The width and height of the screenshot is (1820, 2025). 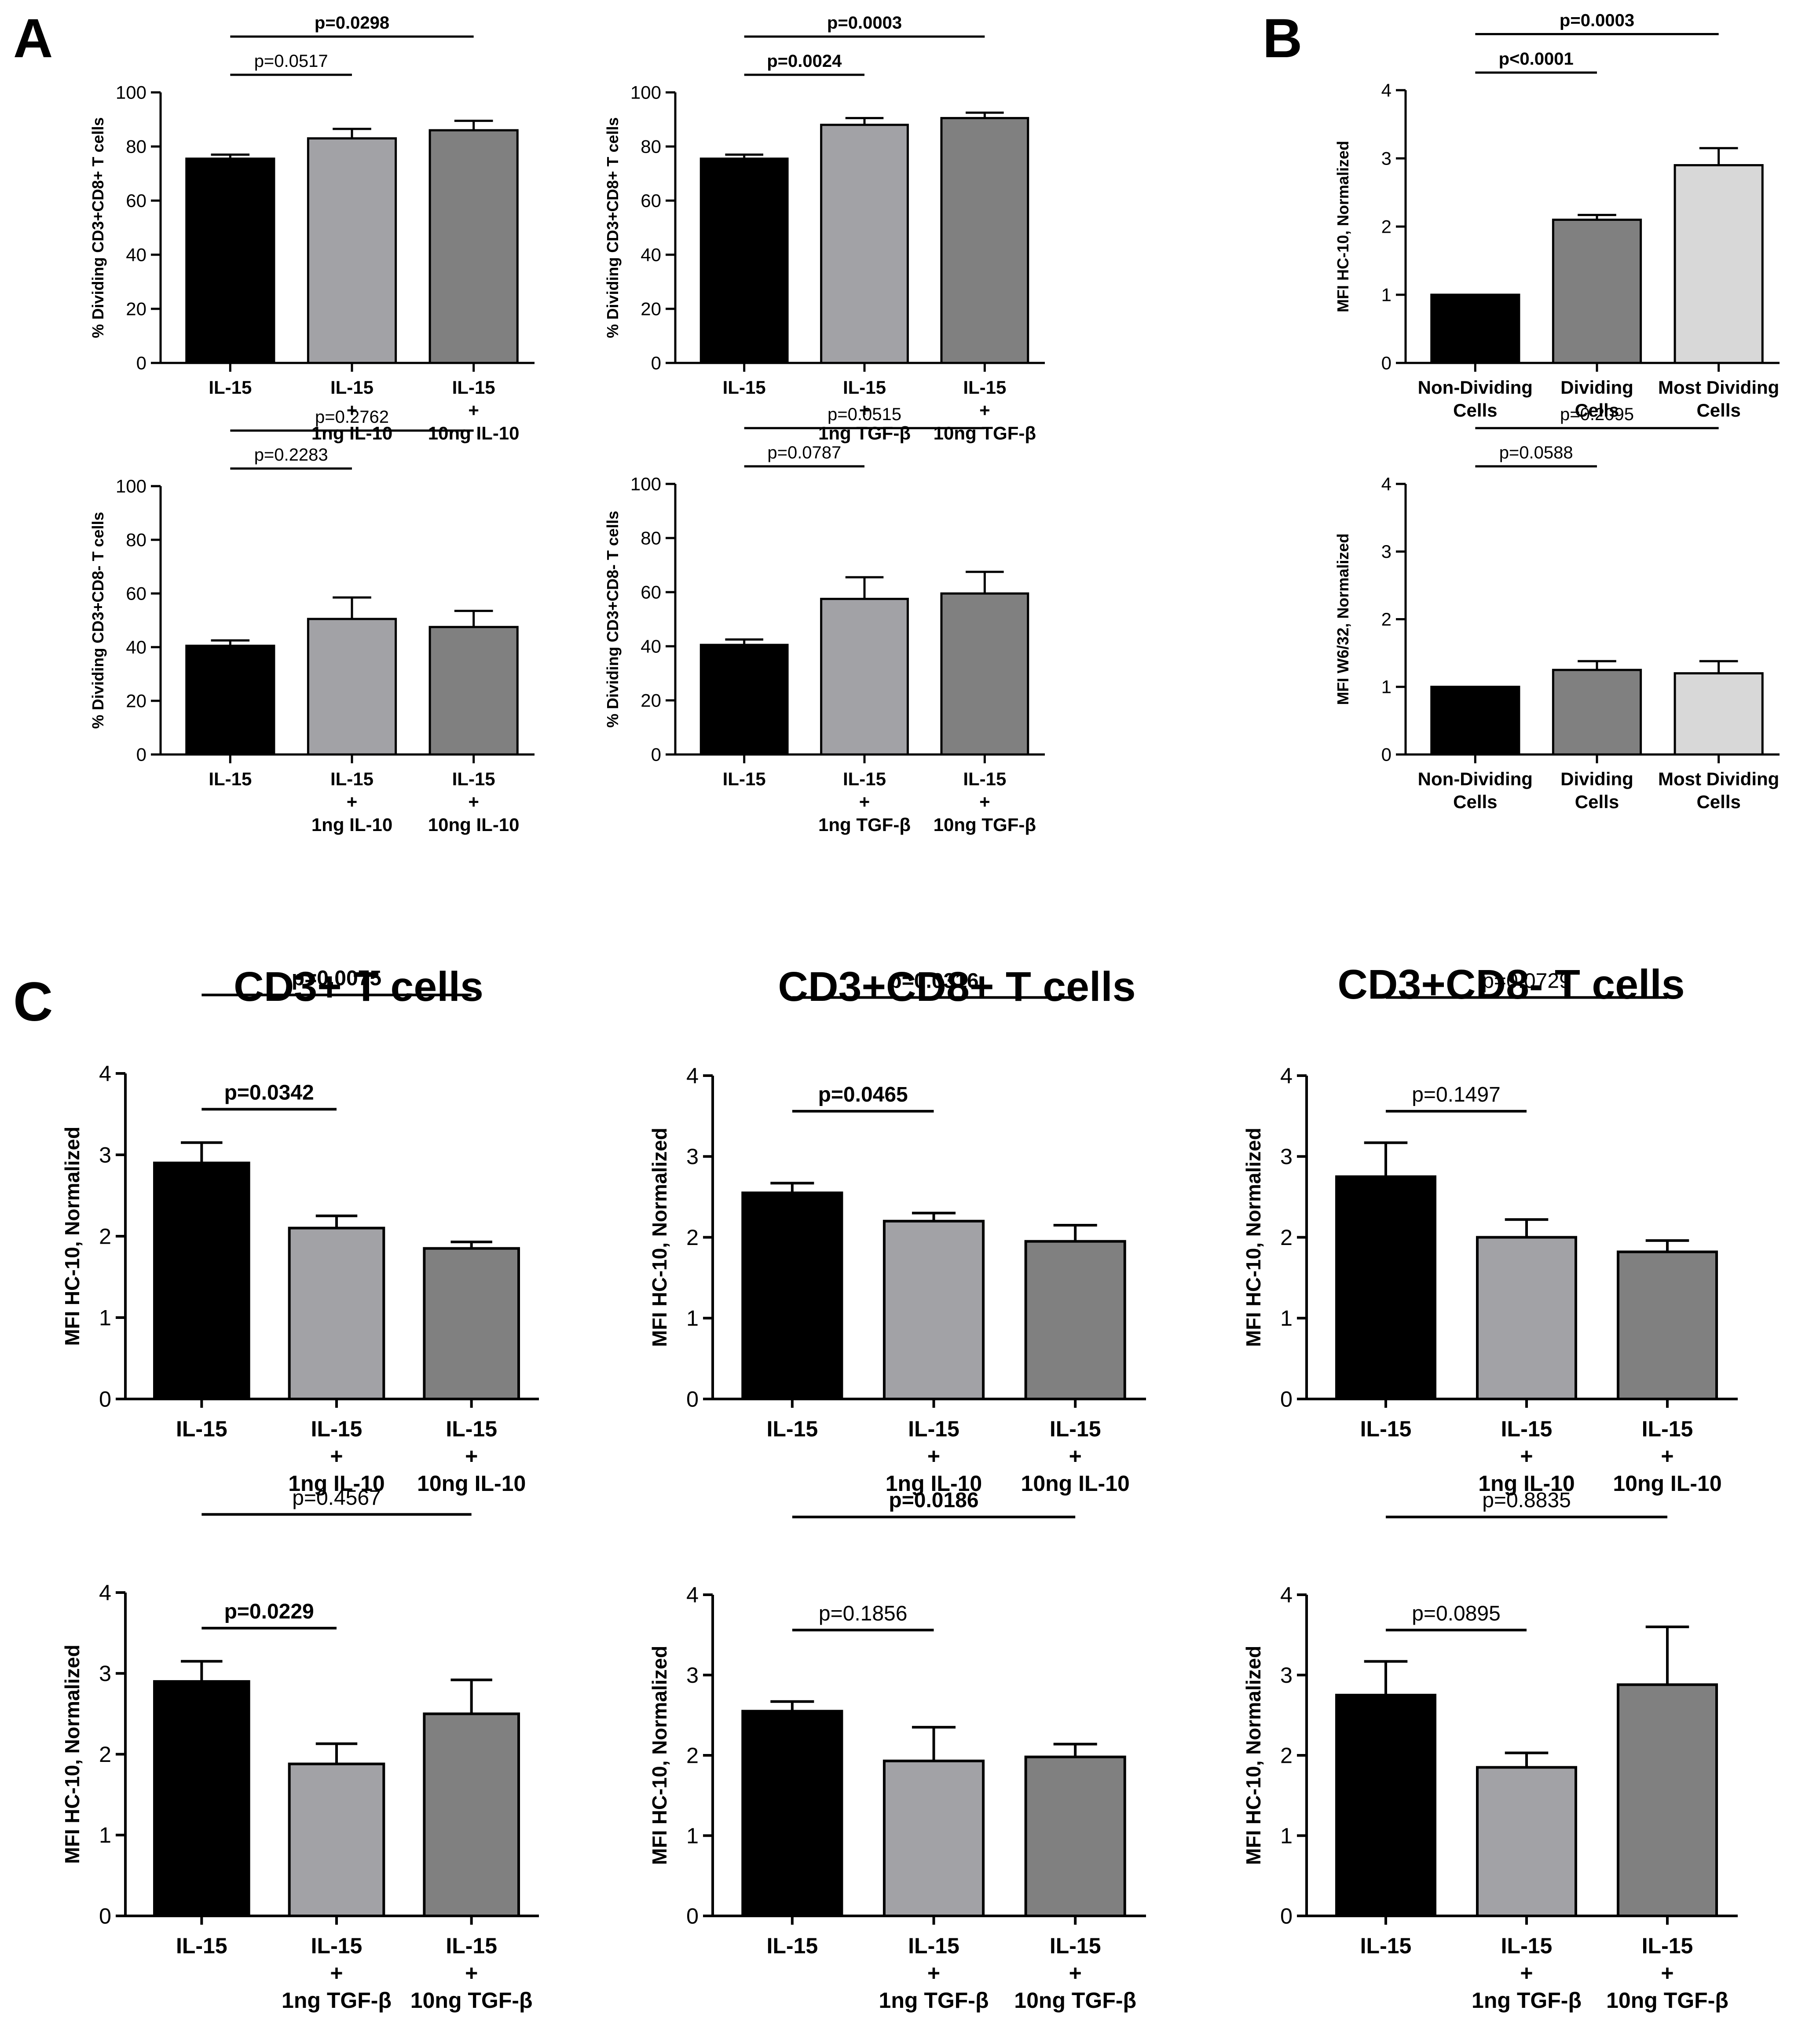 I want to click on p-value-label: p=0.0075, so click(x=336, y=978).